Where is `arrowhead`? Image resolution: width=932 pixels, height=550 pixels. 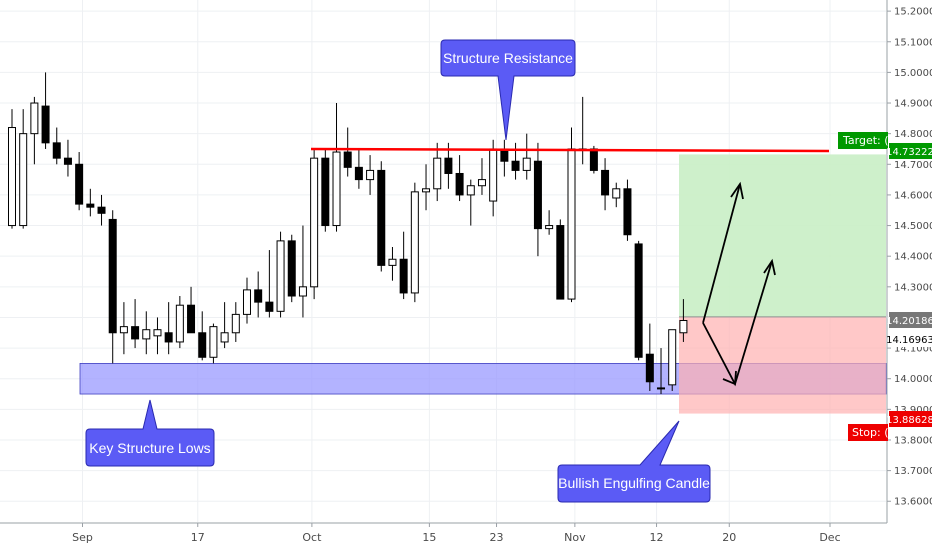
arrowhead is located at coordinates (769, 267).